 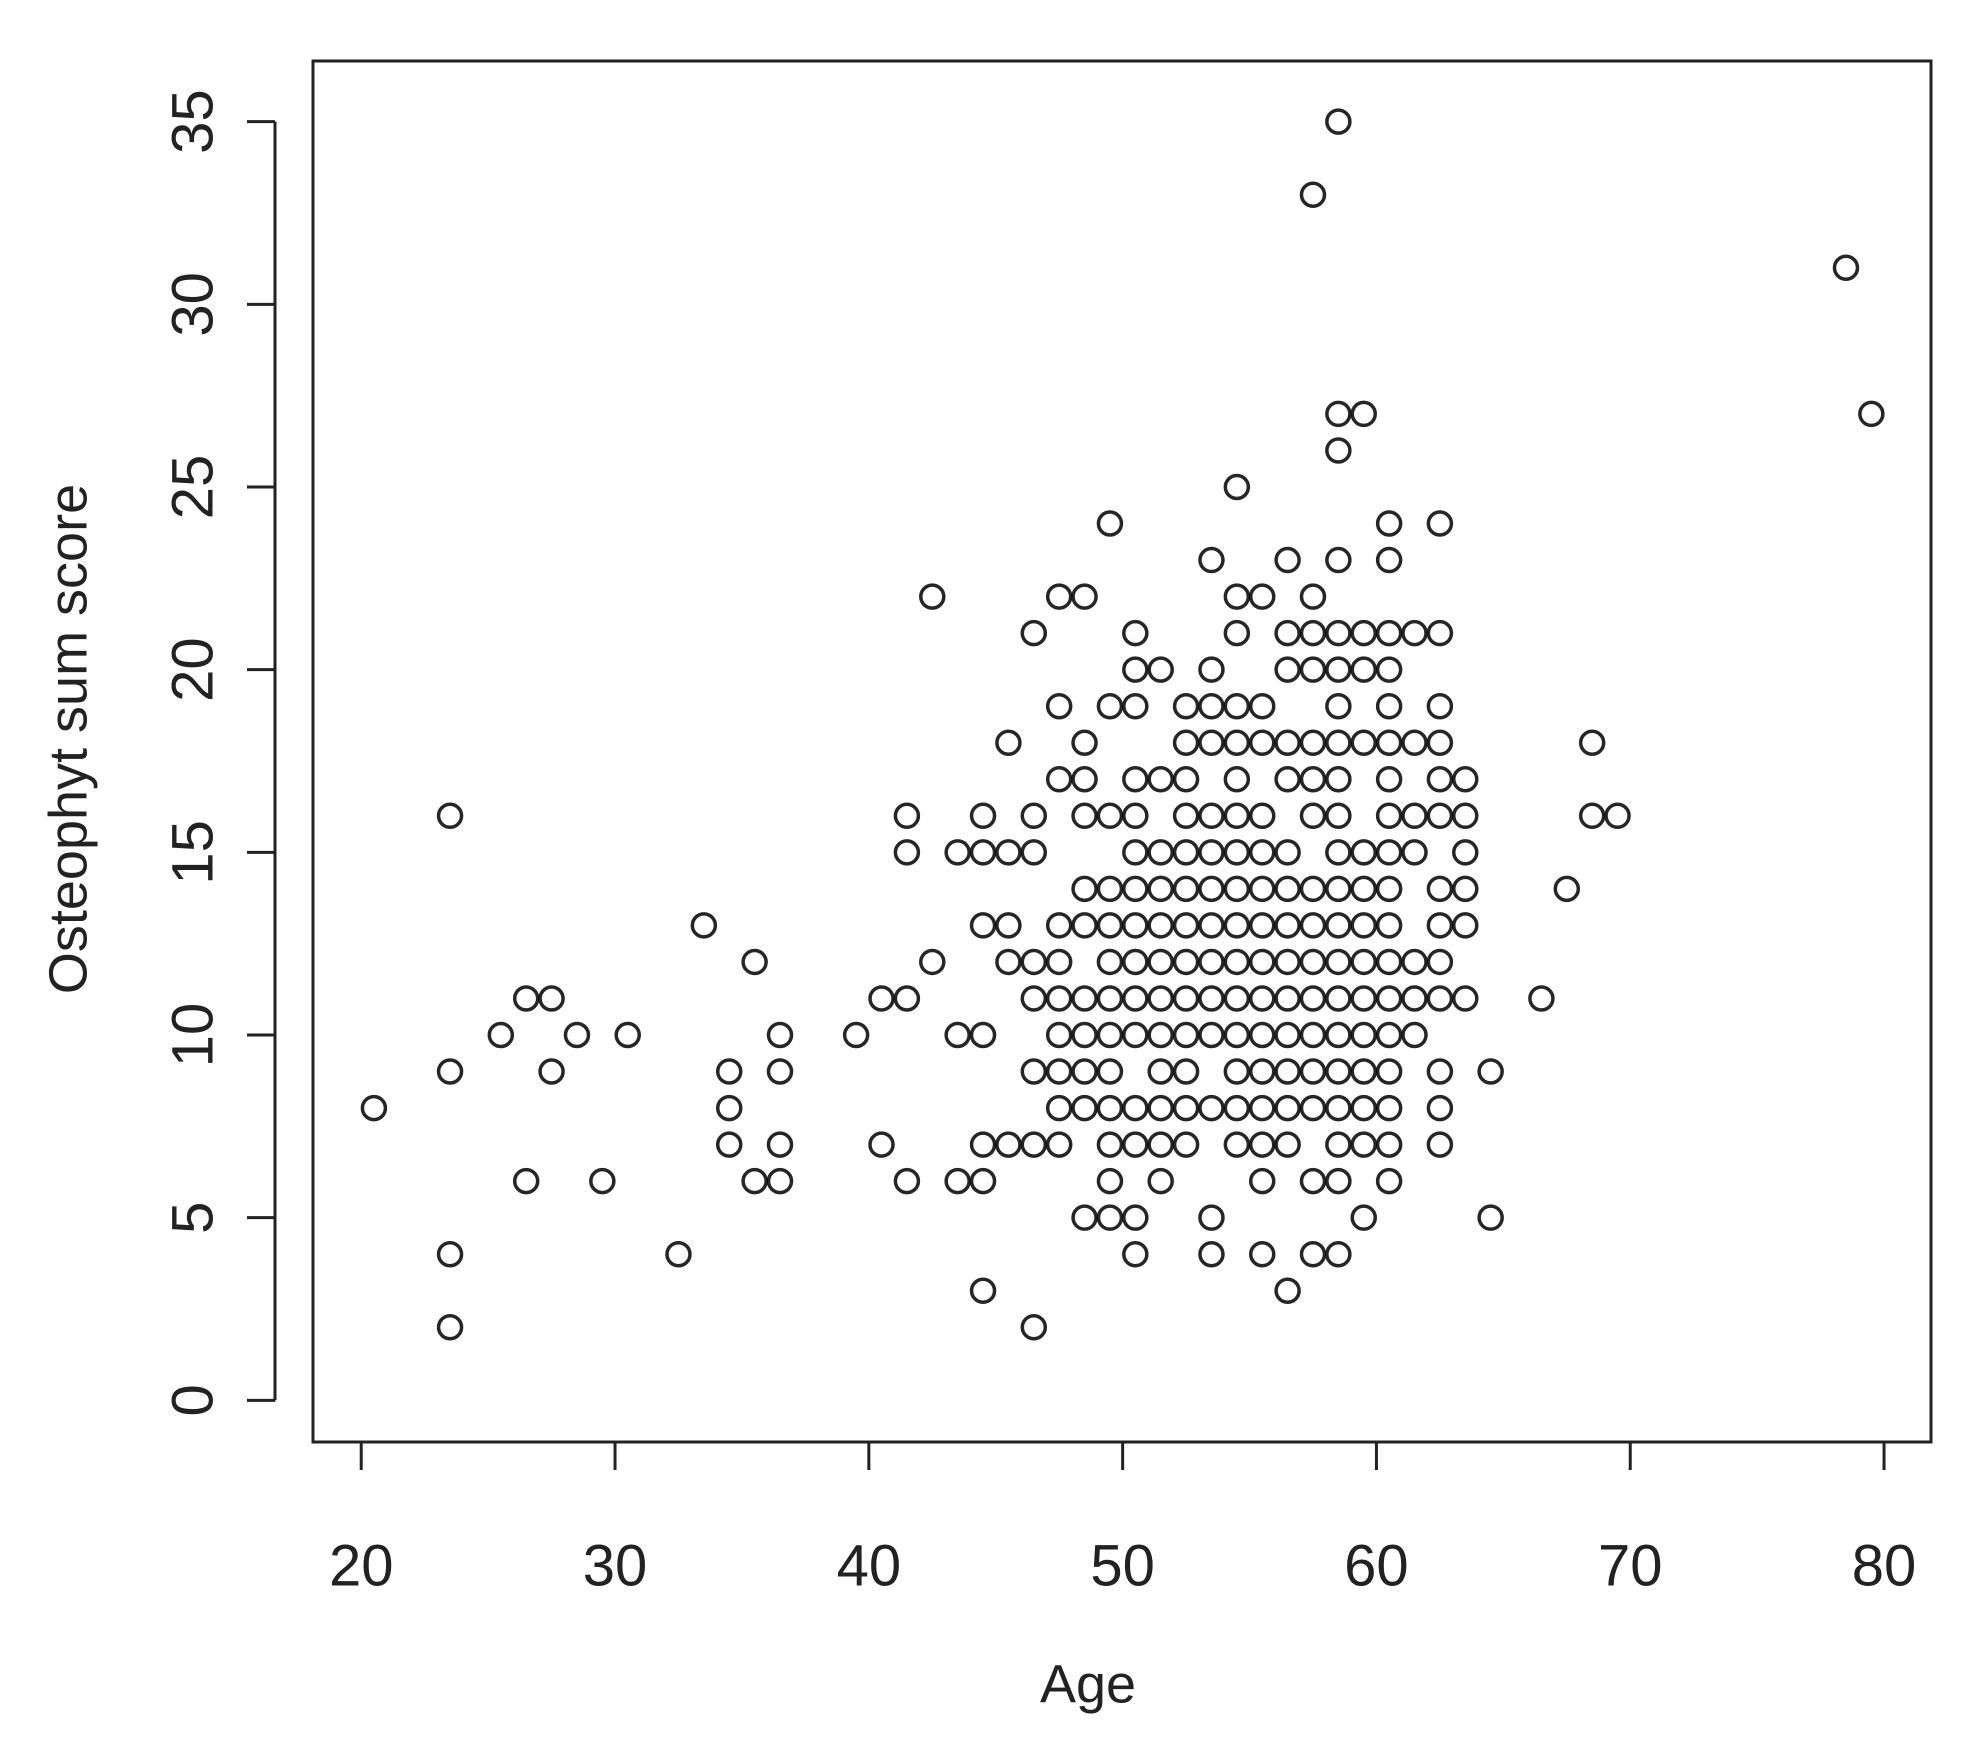 I want to click on y-tick-label: 0, so click(x=192, y=1400).